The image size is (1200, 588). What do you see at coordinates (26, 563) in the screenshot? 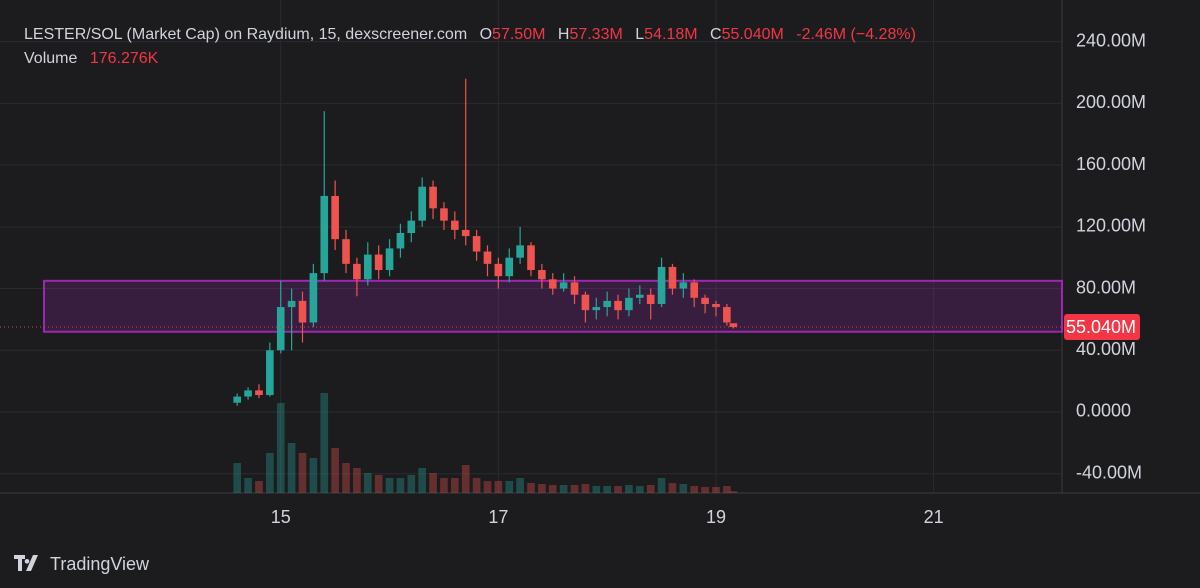
I see `brand-logo` at bounding box center [26, 563].